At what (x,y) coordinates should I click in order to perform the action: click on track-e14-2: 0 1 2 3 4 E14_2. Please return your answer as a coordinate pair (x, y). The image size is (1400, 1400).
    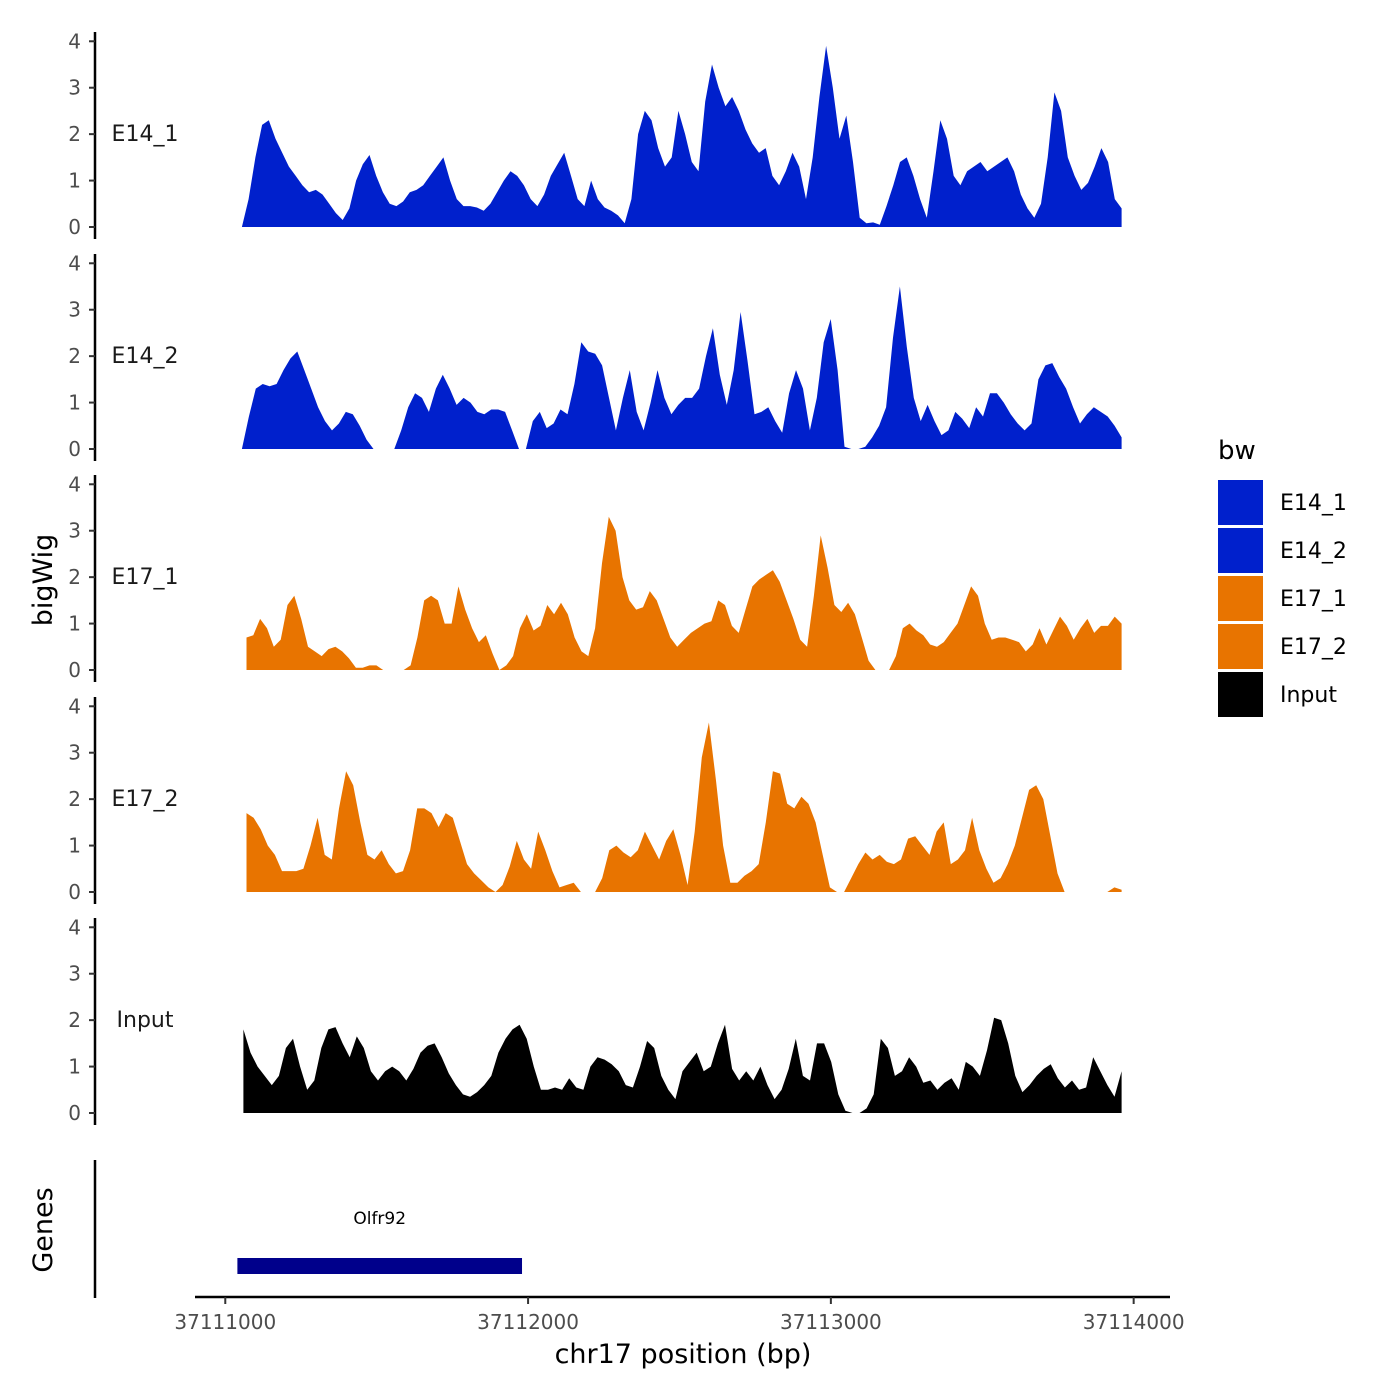
    Looking at the image, I should click on (595, 356).